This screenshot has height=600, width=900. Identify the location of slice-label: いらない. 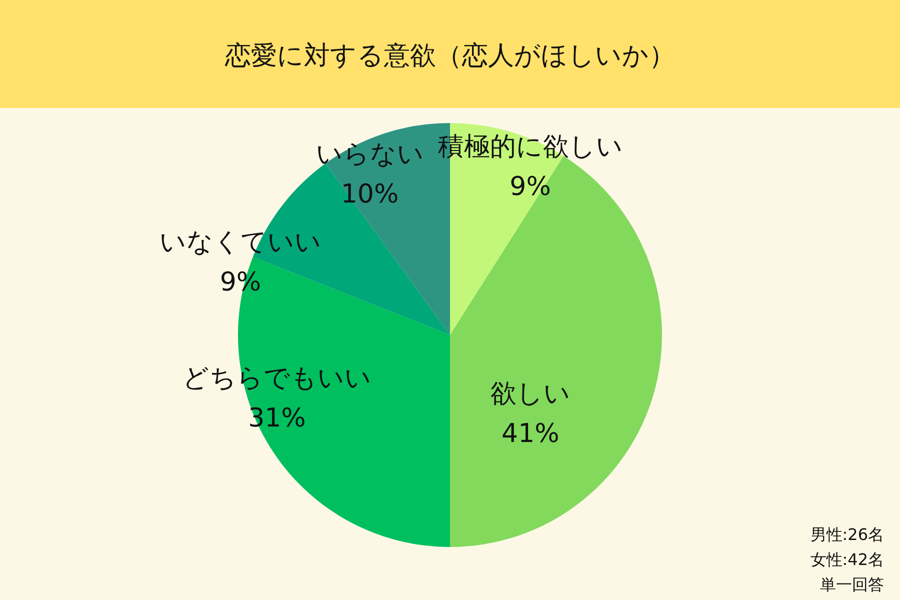
(370, 155).